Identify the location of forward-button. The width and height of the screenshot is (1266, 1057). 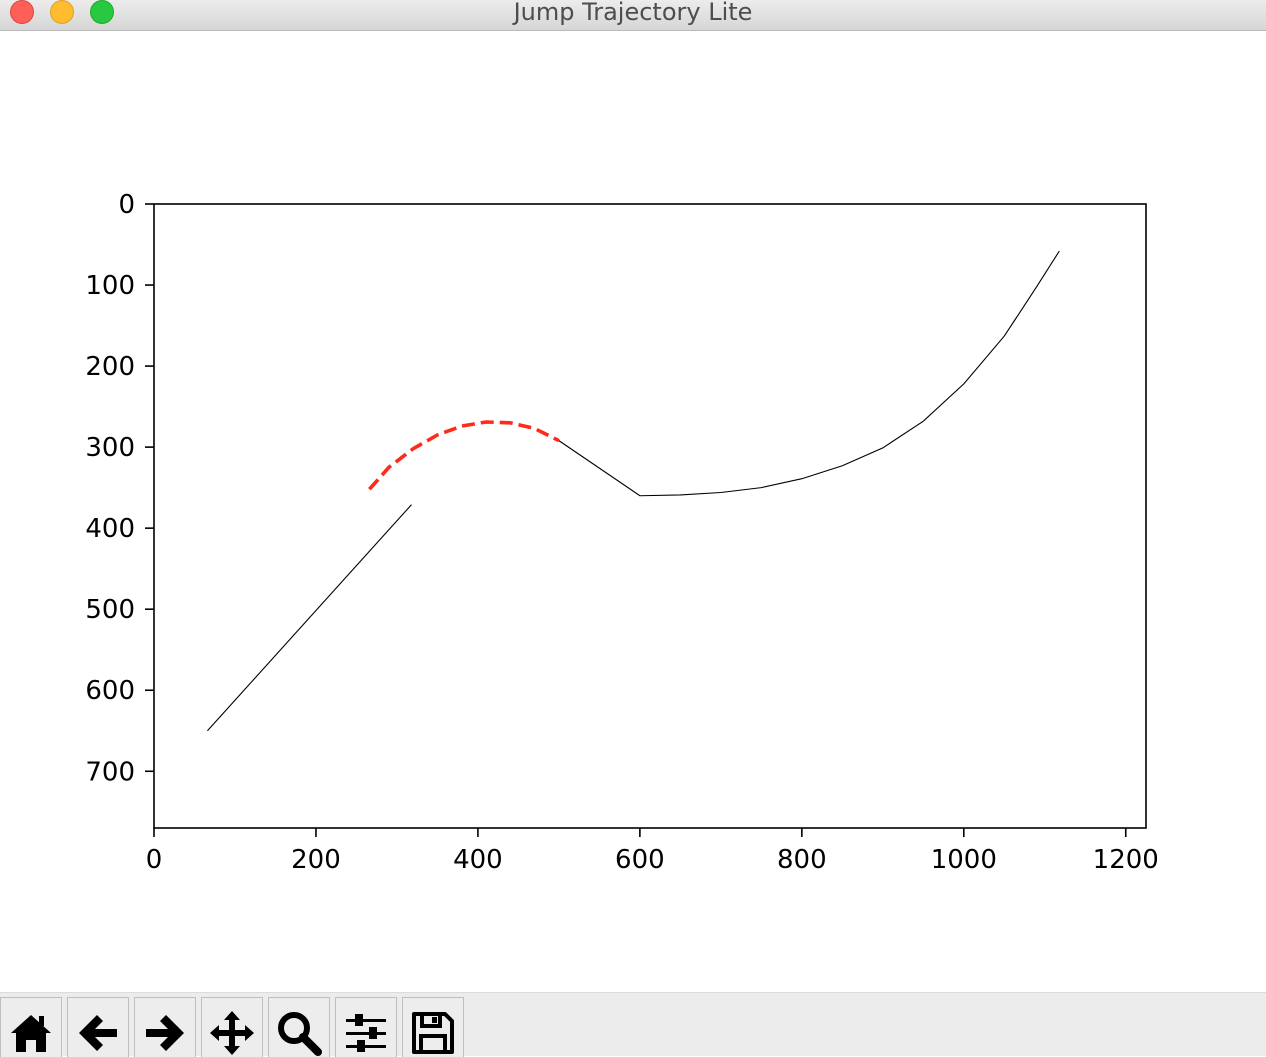
(165, 1027).